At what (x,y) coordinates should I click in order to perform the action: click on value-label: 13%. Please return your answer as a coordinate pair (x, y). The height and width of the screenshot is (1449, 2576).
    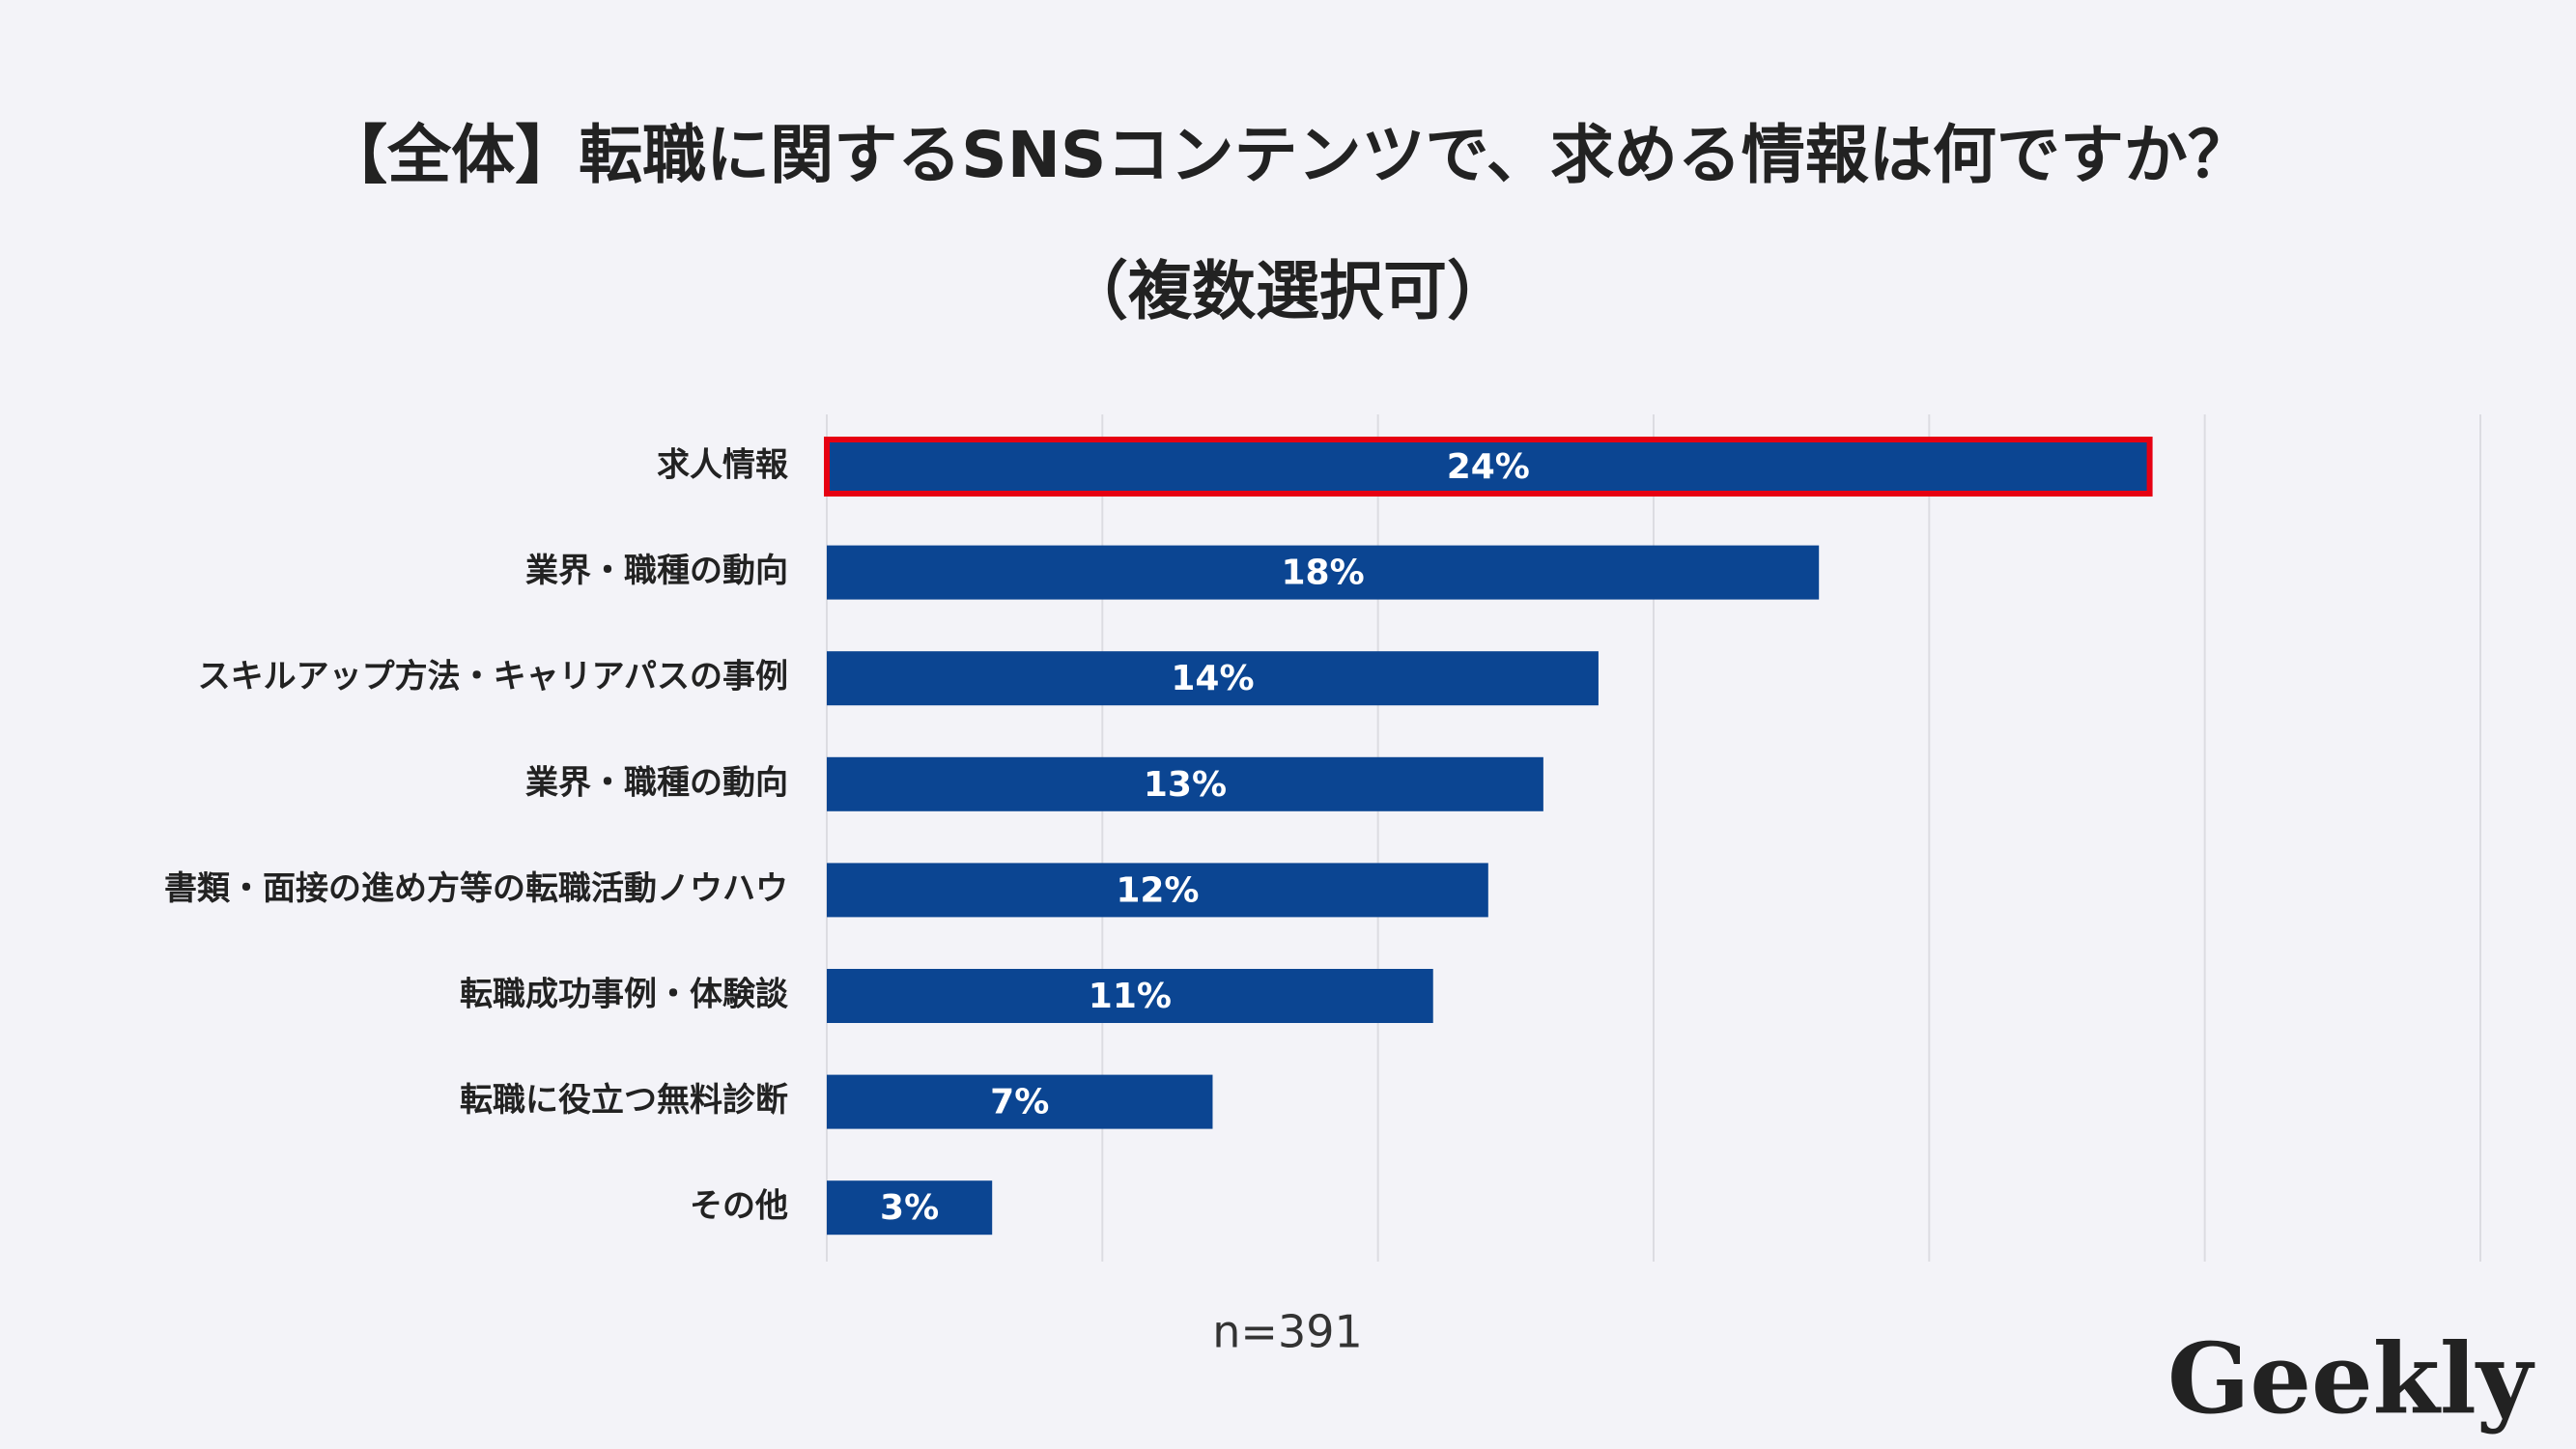
    Looking at the image, I should click on (1185, 785).